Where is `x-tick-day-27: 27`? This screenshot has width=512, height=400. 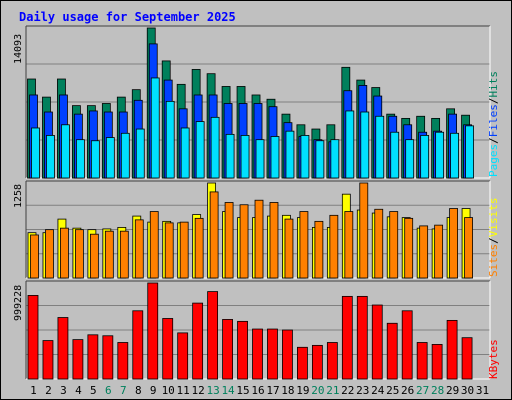 x-tick-day-27: 27 is located at coordinates (422, 390).